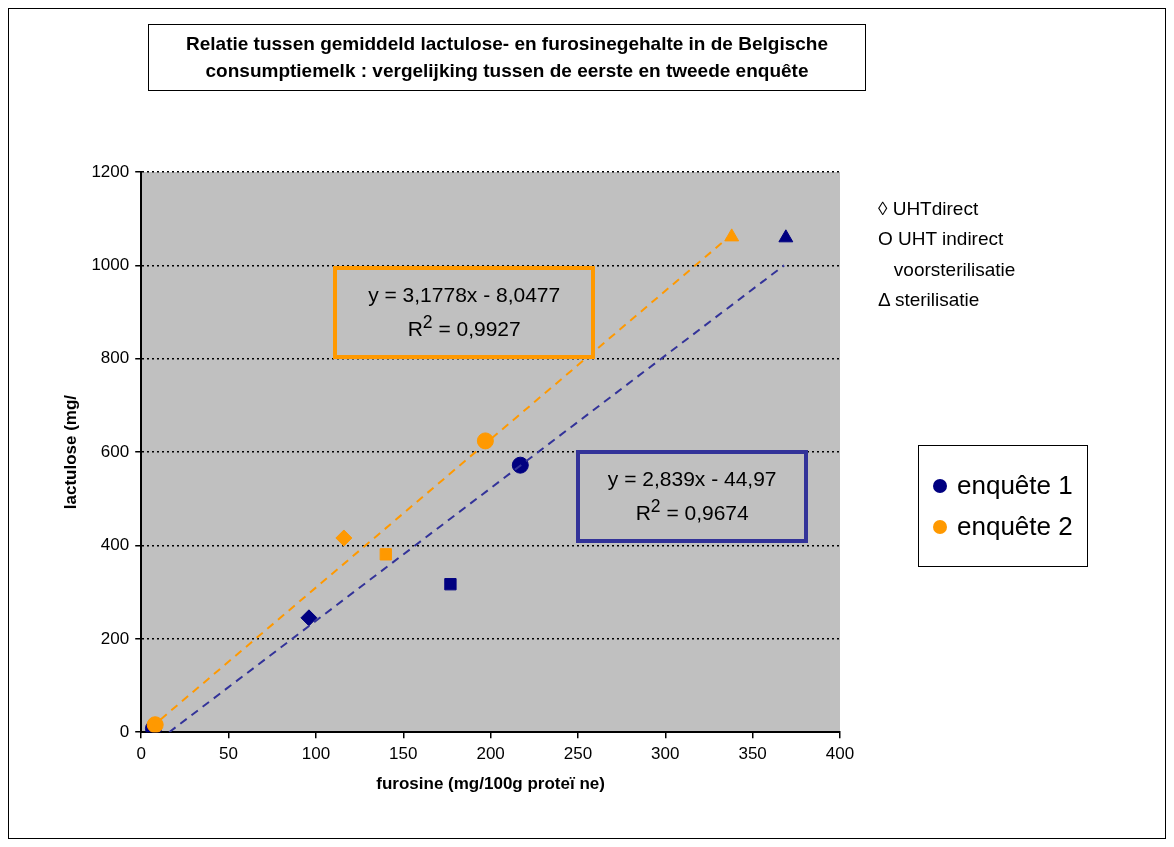 Image resolution: width=1174 pixels, height=847 pixels. I want to click on x-tick-label: 400, so click(840, 754).